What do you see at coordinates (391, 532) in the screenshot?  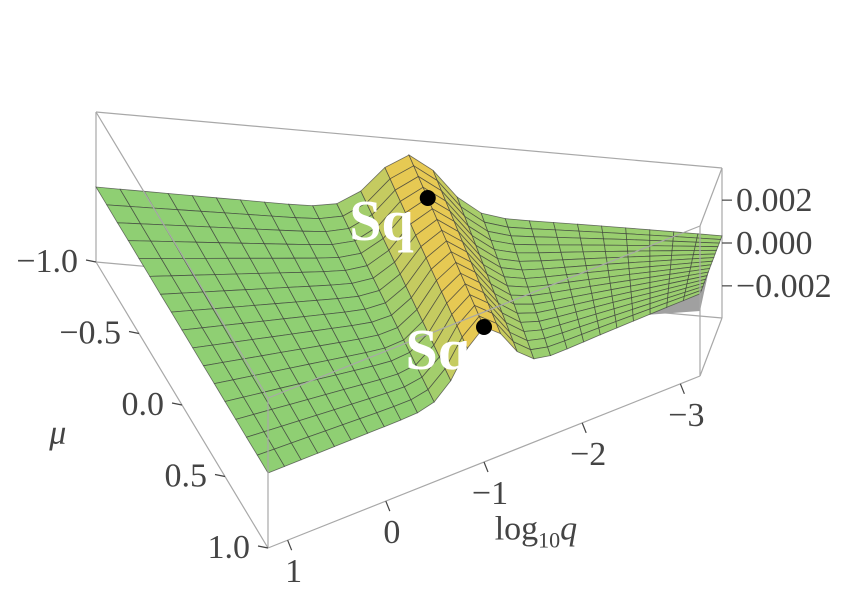 I see `logq-tick-label: 0` at bounding box center [391, 532].